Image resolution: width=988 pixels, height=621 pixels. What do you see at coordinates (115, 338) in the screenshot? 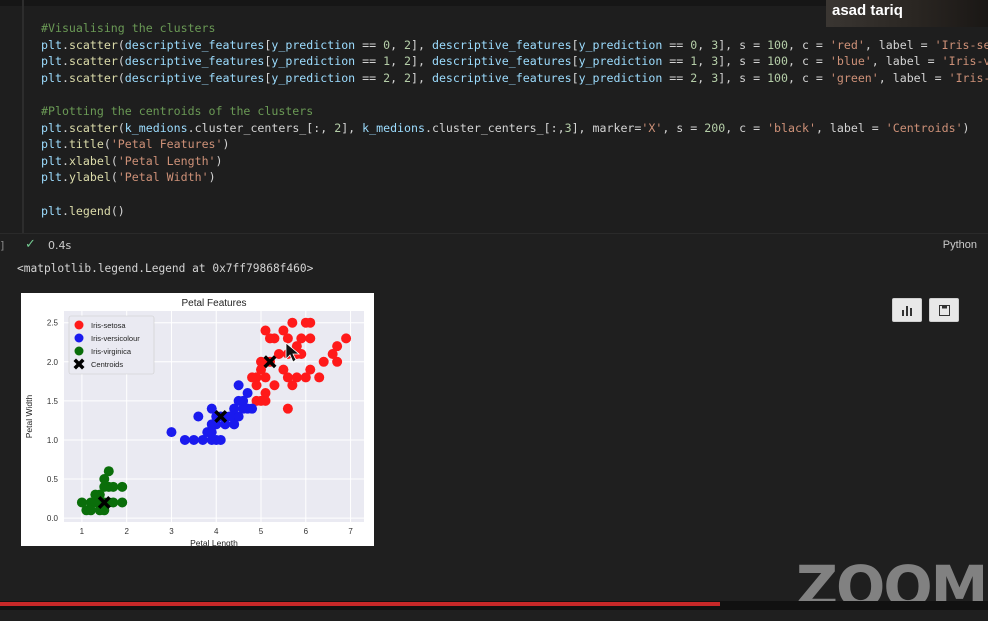
I see `legend-label: Iris-versicolour` at bounding box center [115, 338].